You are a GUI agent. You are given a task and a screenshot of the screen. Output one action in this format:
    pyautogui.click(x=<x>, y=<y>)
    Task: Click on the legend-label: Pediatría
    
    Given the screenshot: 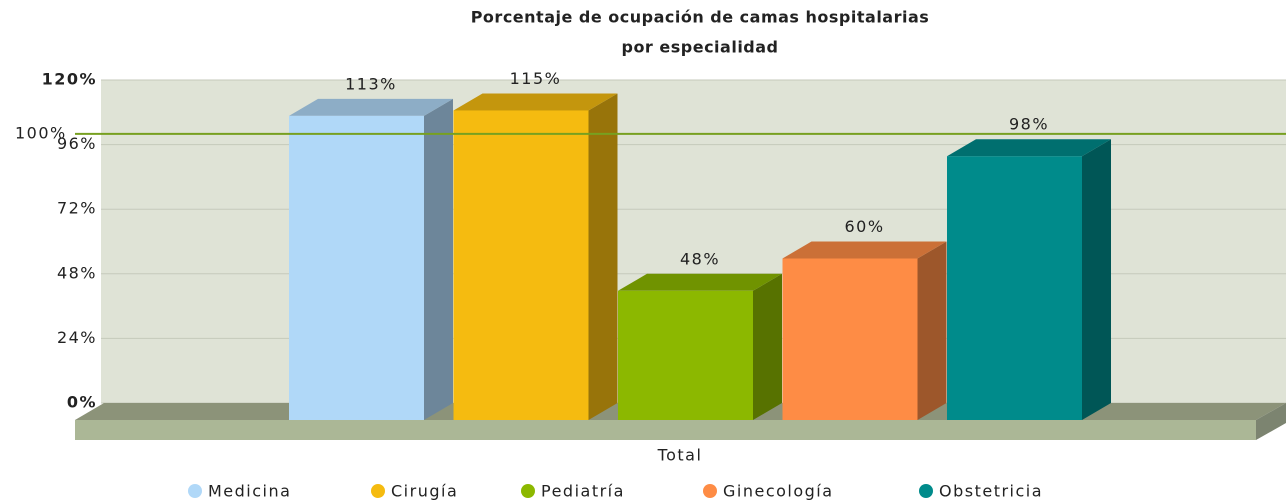 What is the action you would take?
    pyautogui.click(x=583, y=491)
    